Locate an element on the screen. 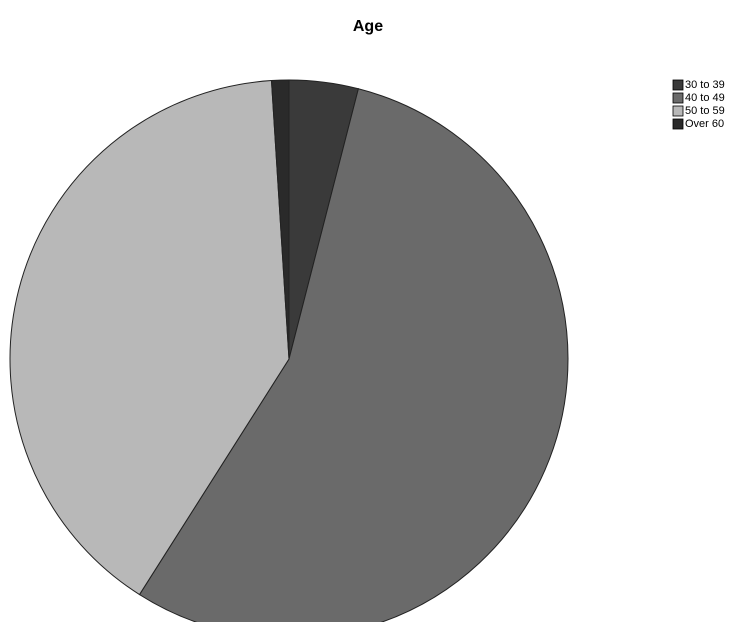 Image resolution: width=748 pixels, height=622 pixels. chart-title: Age is located at coordinates (368, 26).